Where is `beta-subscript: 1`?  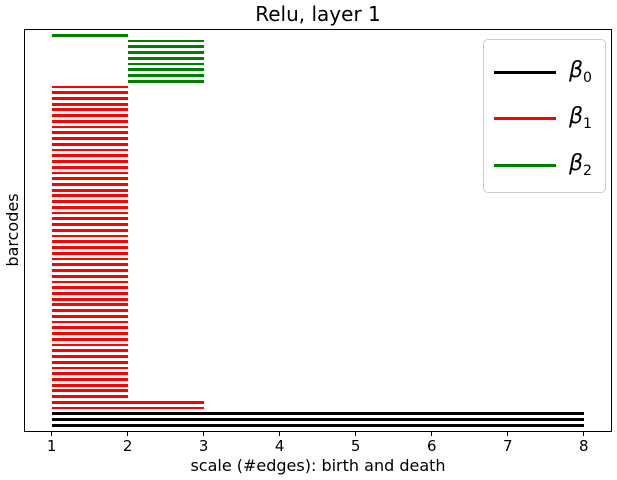 beta-subscript: 1 is located at coordinates (587, 124).